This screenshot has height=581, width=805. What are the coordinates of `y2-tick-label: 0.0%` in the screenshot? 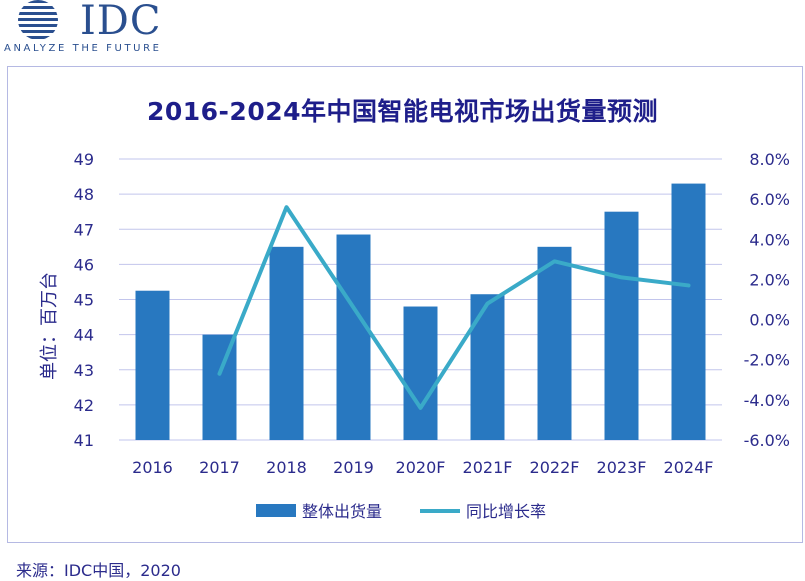 It's located at (769, 320).